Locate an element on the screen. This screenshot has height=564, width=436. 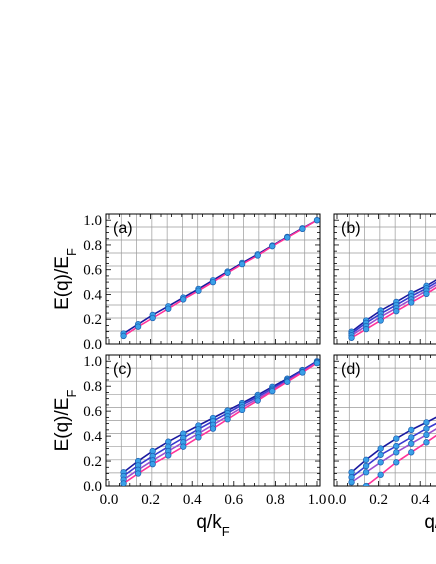
x-tick-label: 0.6 is located at coordinates (233, 500).